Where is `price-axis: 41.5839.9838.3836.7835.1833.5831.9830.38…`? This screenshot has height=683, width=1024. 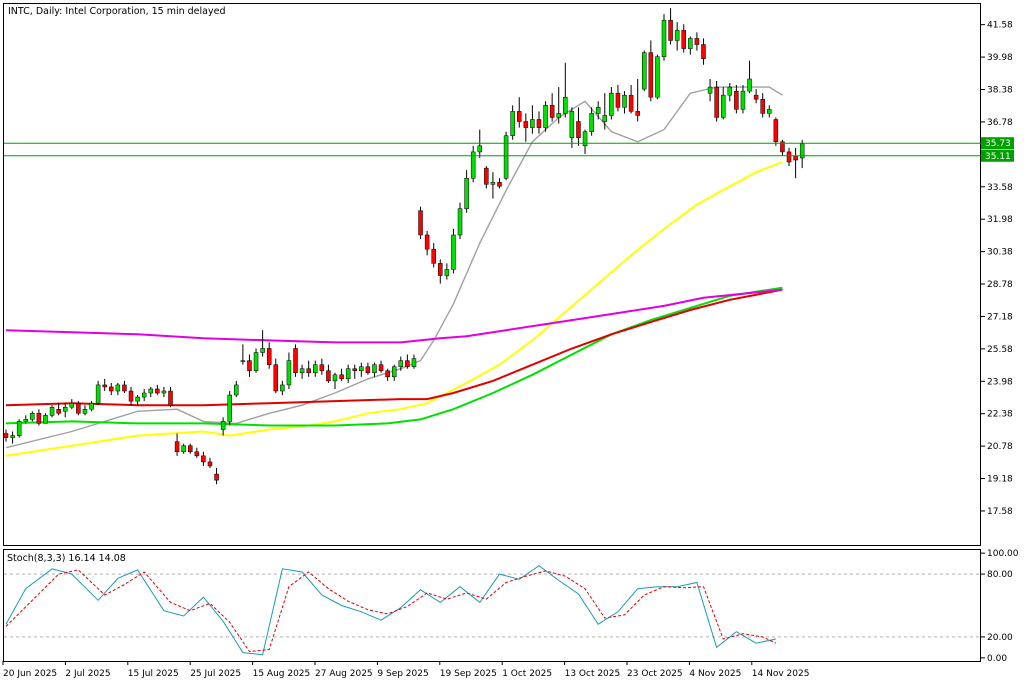
price-axis: 41.5839.9838.3836.7835.1833.5831.9830.38… is located at coordinates (997, 269).